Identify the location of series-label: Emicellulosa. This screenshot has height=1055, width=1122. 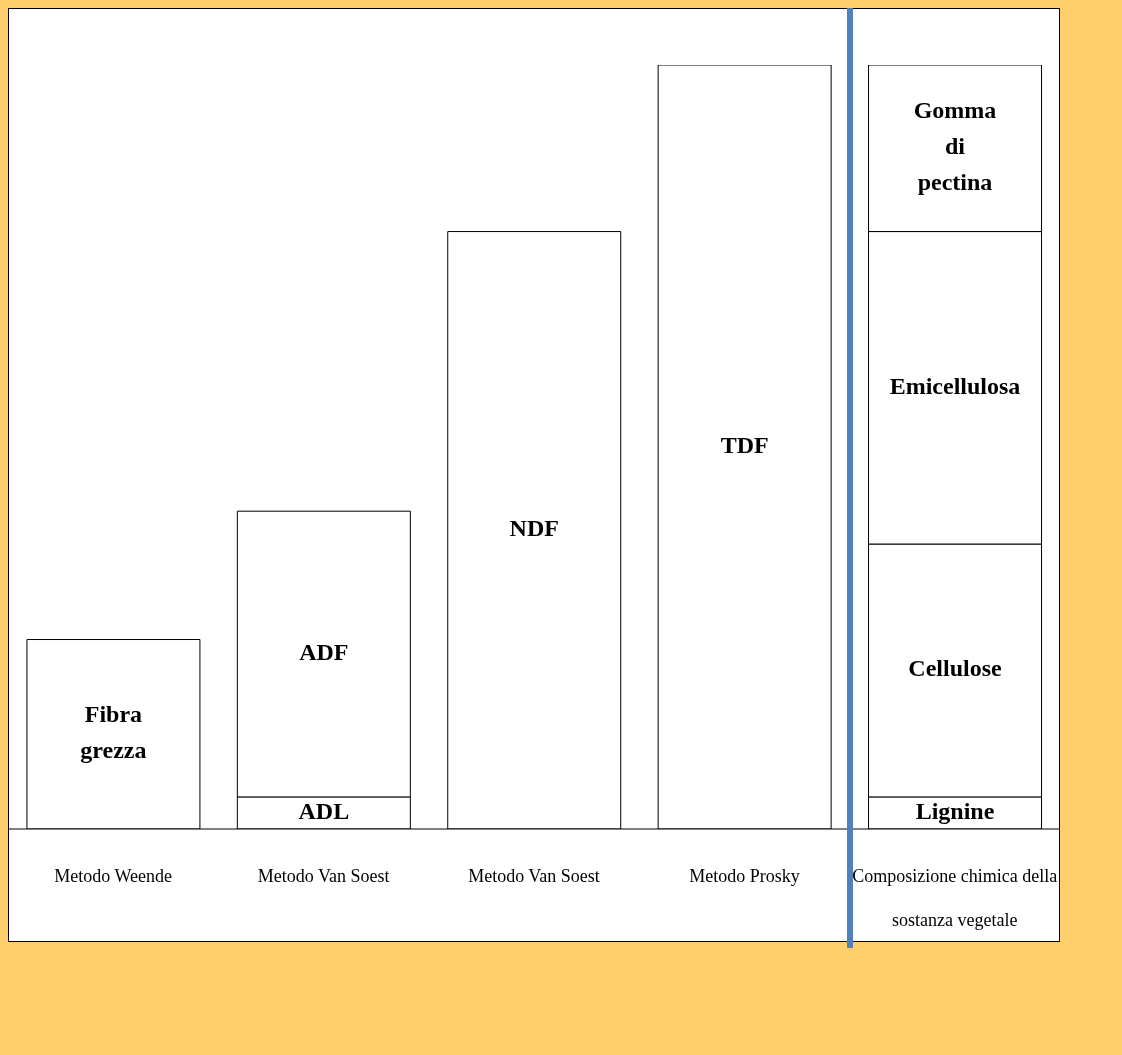
(955, 385).